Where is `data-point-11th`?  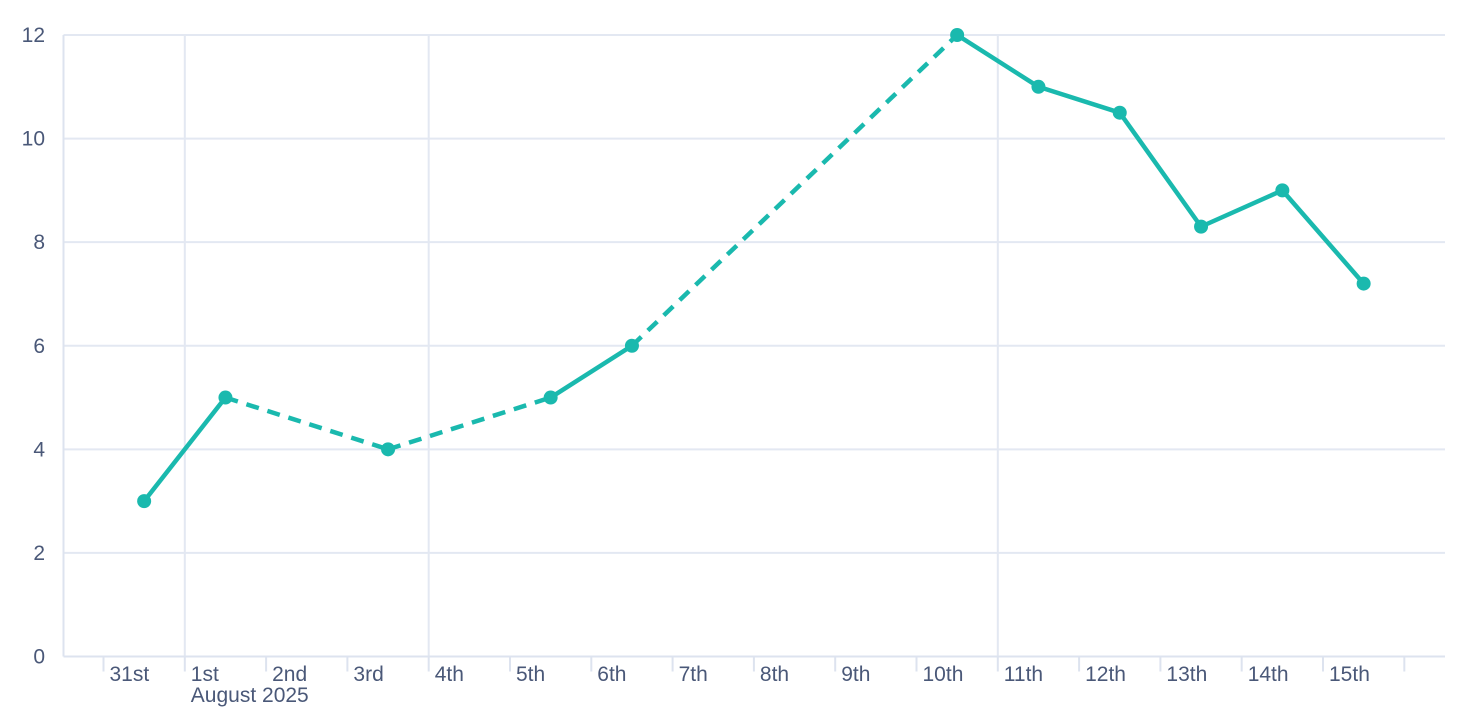 data-point-11th is located at coordinates (1038, 86).